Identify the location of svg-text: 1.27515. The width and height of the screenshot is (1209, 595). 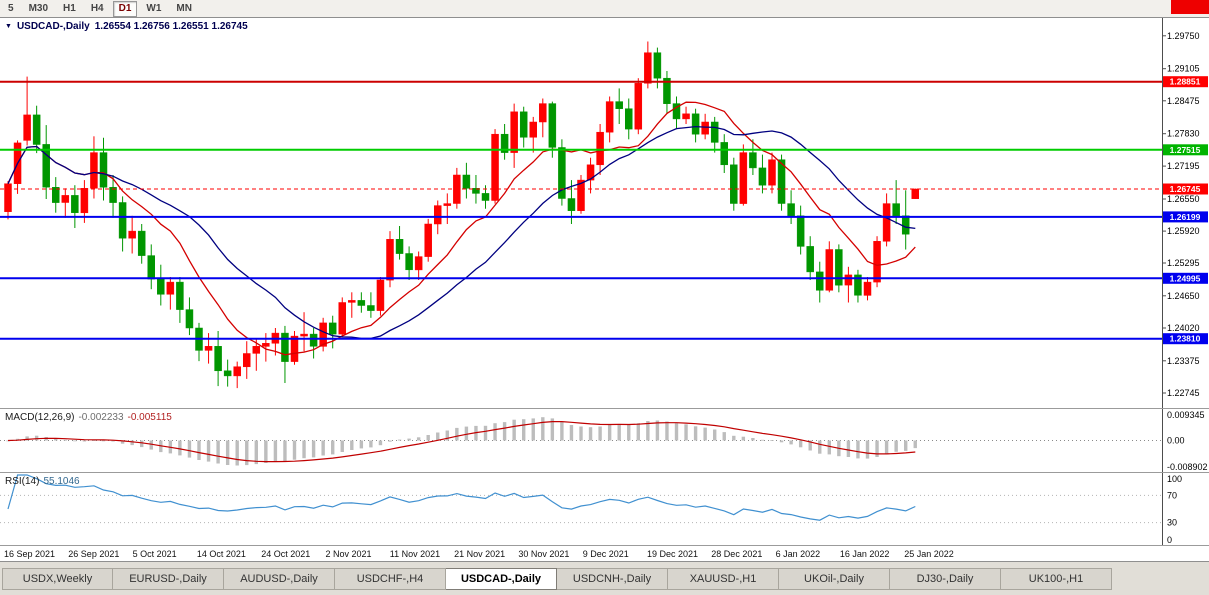
(1185, 150).